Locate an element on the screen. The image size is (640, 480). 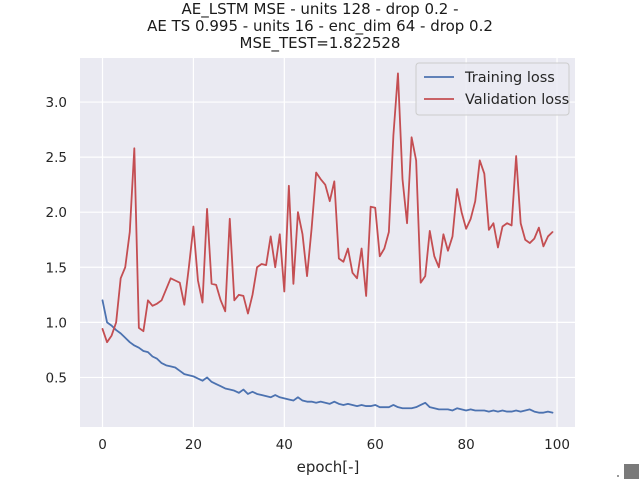
legend-box is located at coordinates (492, 89).